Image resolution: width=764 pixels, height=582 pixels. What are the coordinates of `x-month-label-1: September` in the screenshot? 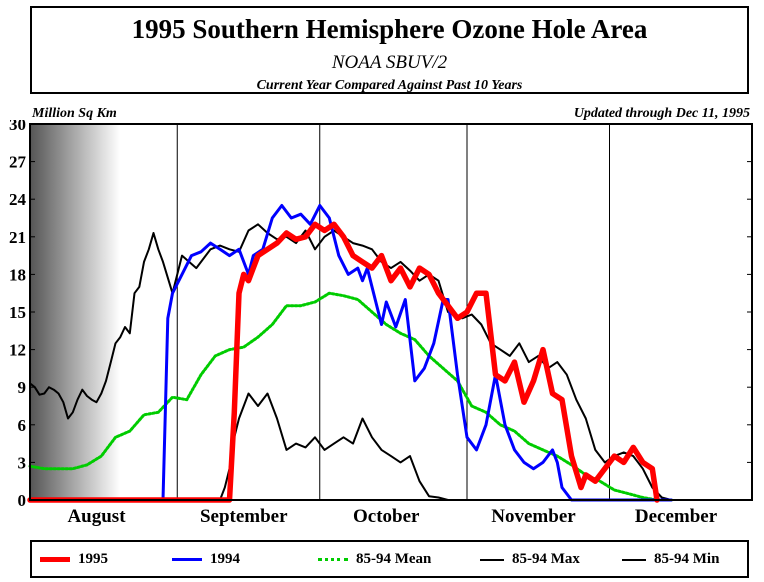 It's located at (244, 516).